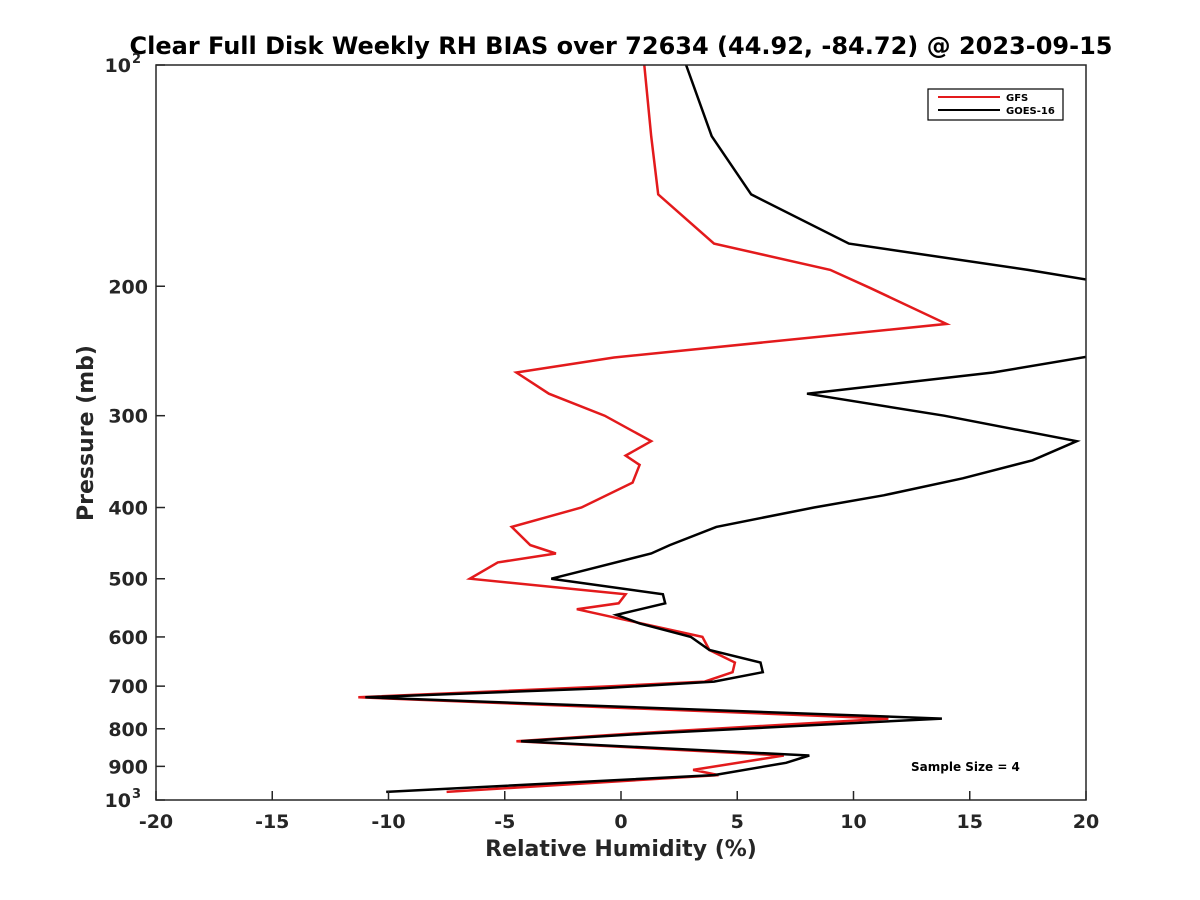  Describe the element at coordinates (128, 687) in the screenshot. I see `y-tick-label: 700` at that location.